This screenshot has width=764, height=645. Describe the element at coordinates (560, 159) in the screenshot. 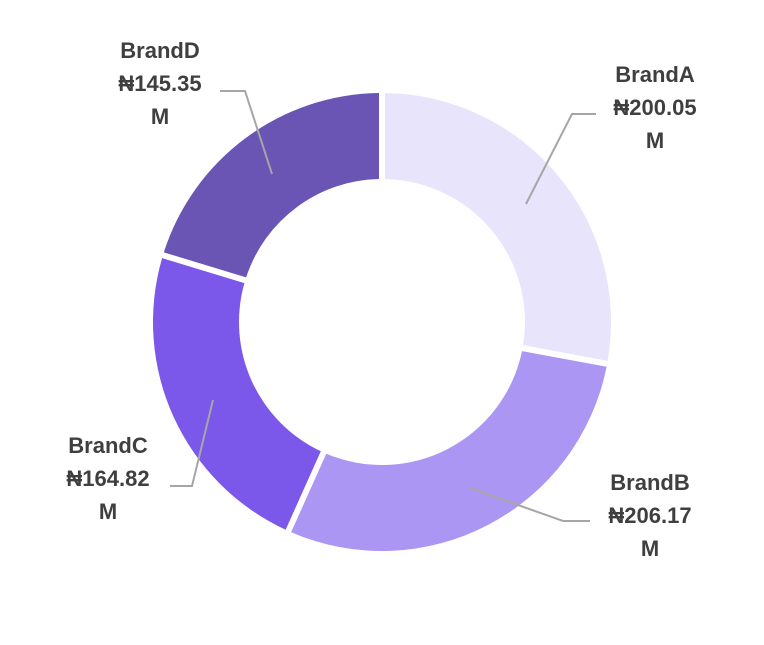

I see `leader-line-branda` at that location.